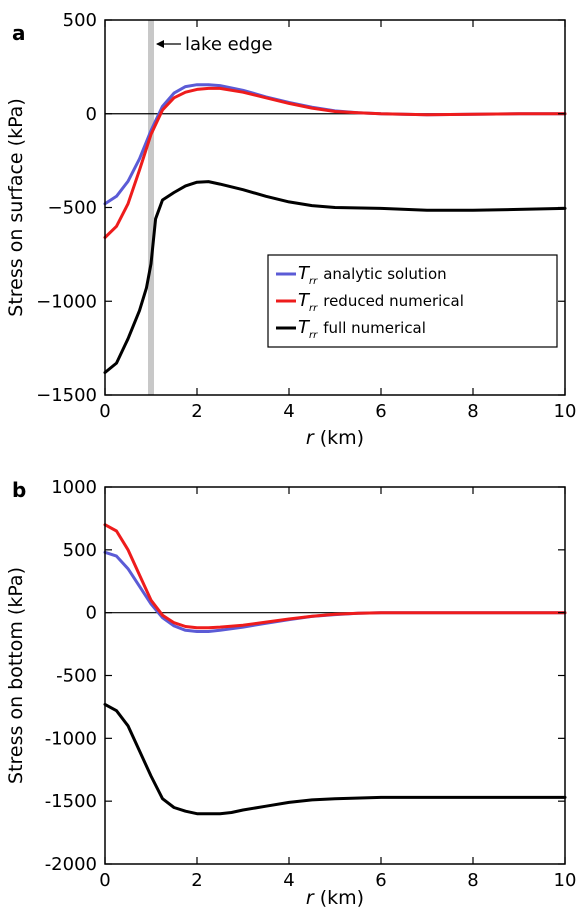 This screenshot has height=912, width=578. I want to click on legend-box, so click(412, 301).